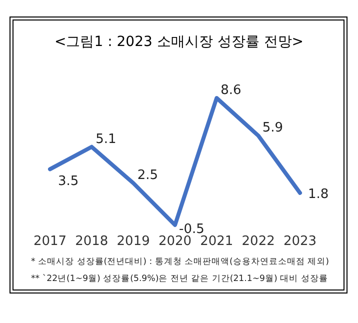 This screenshot has width=358, height=323. What do you see at coordinates (50, 241) in the screenshot?
I see `x-tick-label: 2017` at bounding box center [50, 241].